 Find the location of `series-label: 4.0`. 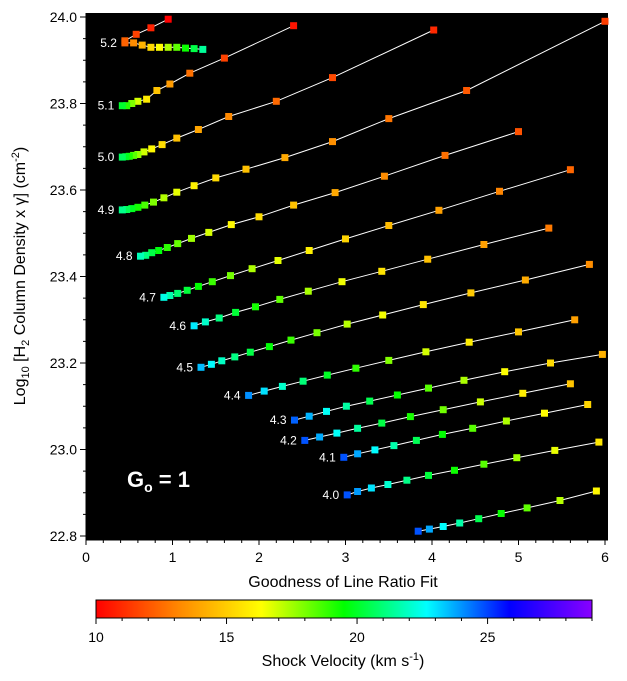

series-label: 4.0 is located at coordinates (331, 495).